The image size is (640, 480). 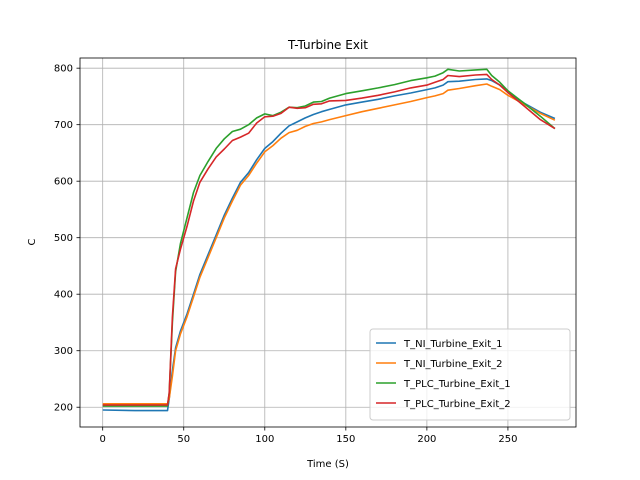 I want to click on x-tick-label: 250, so click(x=507, y=439).